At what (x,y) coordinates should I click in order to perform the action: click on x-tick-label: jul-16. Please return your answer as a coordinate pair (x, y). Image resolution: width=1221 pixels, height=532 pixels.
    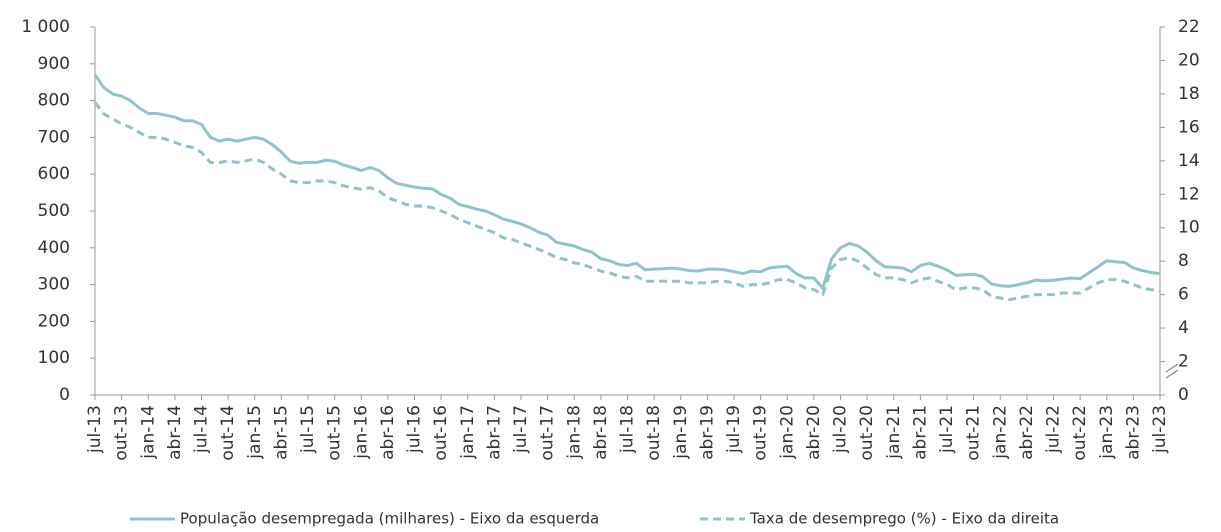
    Looking at the image, I should click on (415, 429).